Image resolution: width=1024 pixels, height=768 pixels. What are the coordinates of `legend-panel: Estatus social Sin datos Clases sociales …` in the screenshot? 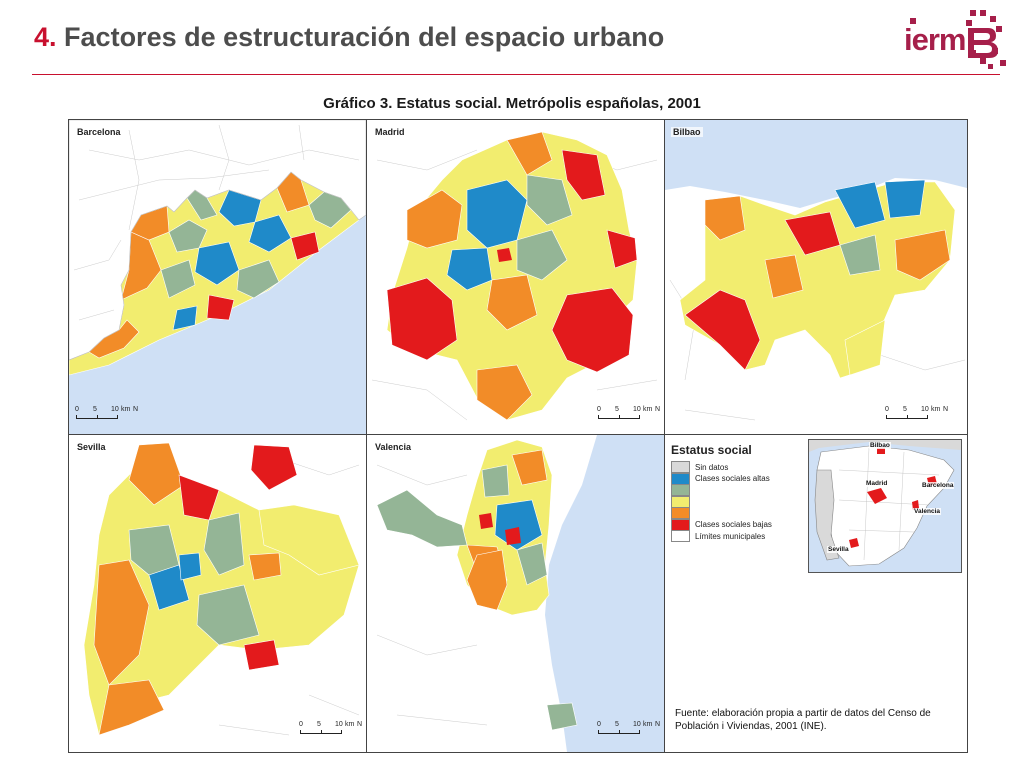 It's located at (816, 593).